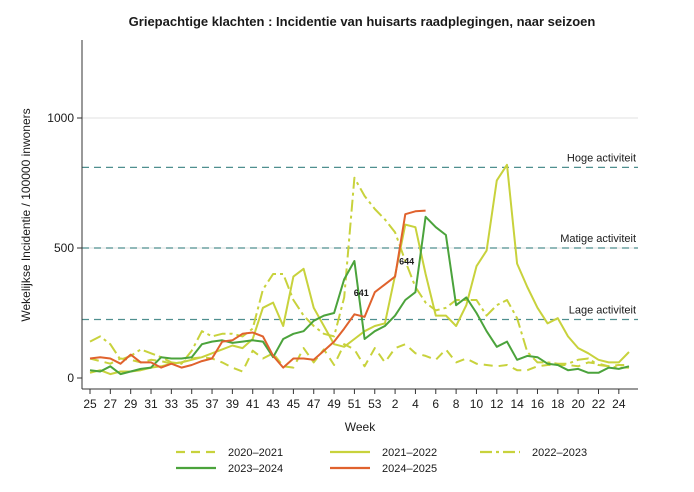 This screenshot has width=694, height=492. I want to click on x-tick-label: 41, so click(253, 404).